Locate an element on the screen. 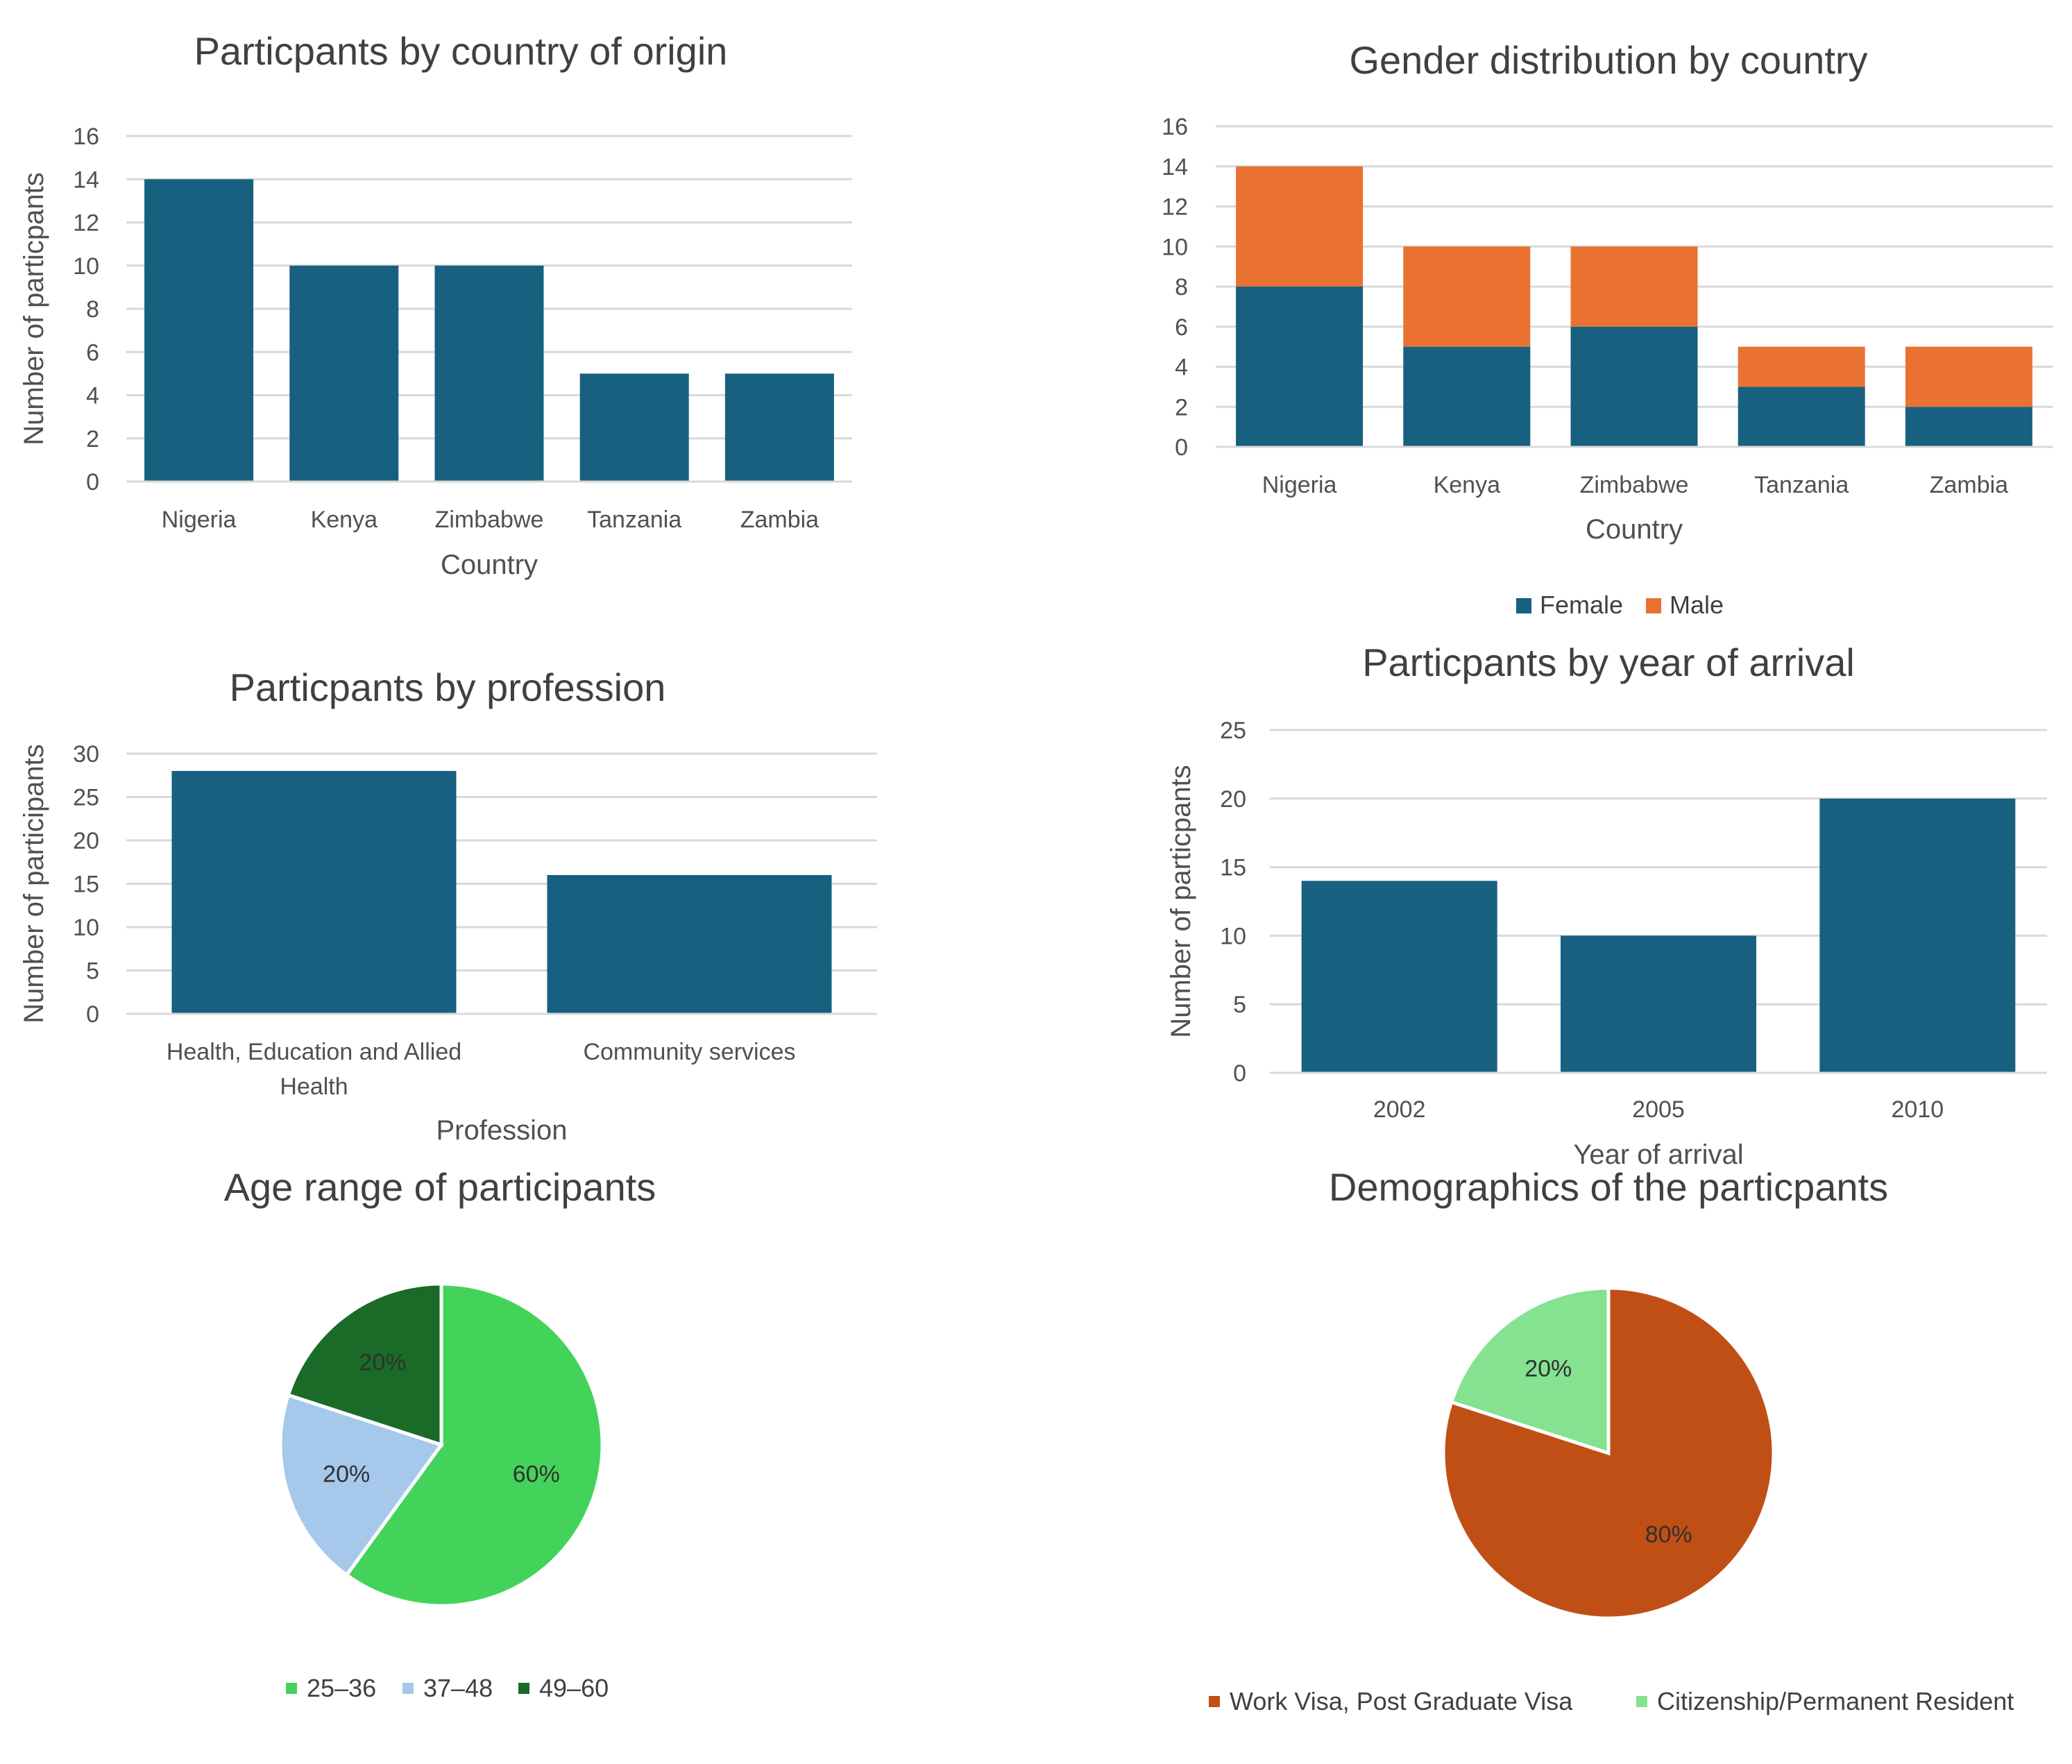  chart-title: Particpants by country of origin is located at coordinates (461, 51).